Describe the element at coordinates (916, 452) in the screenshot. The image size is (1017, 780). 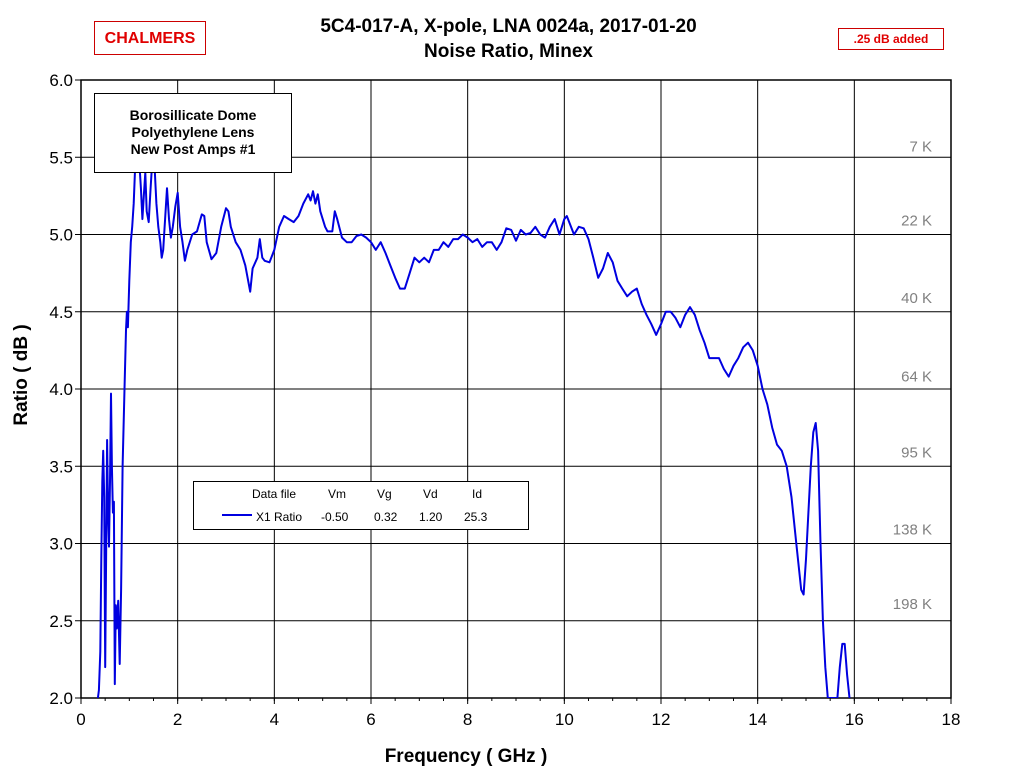
I see `temperature-label: 95 K` at that location.